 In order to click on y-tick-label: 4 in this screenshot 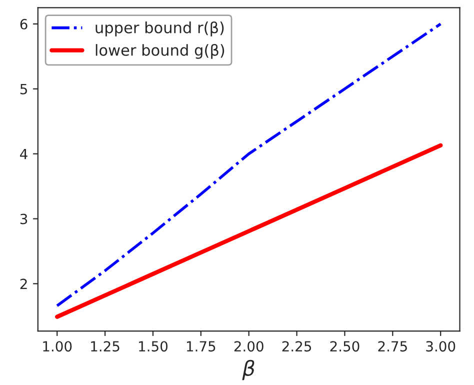, I will do `click(24, 154)`.